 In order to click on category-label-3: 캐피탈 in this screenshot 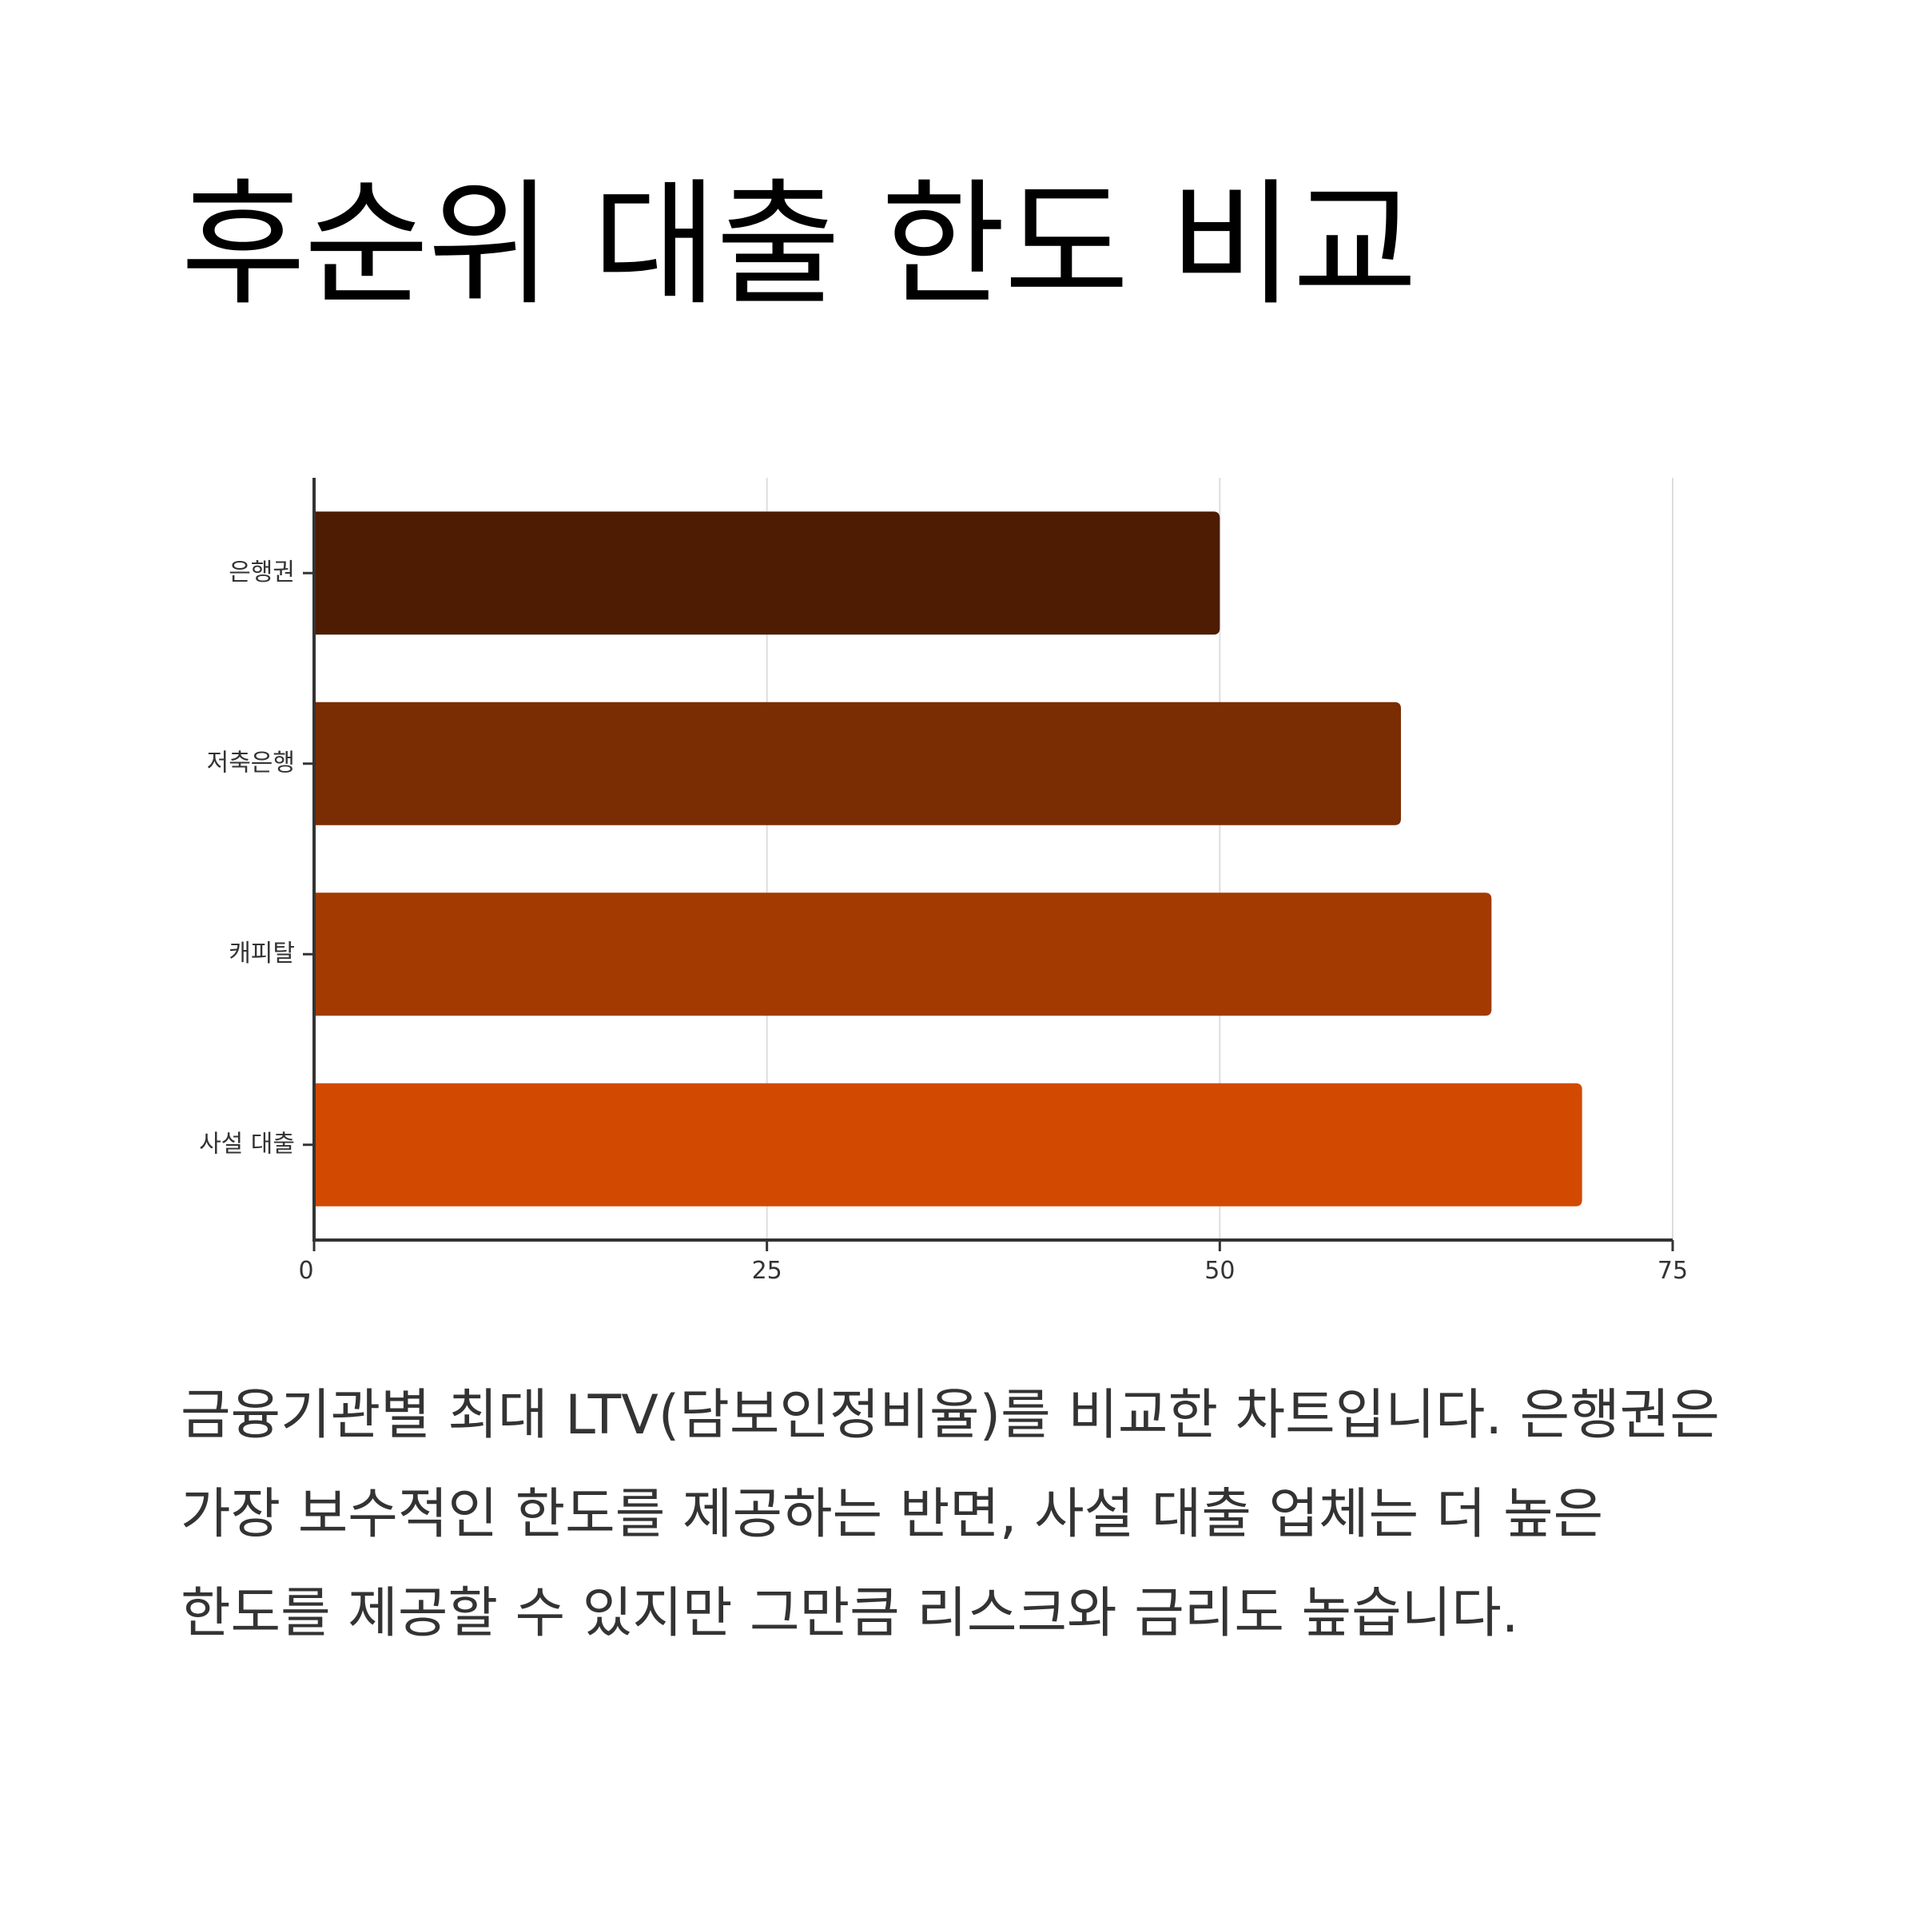, I will do `click(262, 954)`.